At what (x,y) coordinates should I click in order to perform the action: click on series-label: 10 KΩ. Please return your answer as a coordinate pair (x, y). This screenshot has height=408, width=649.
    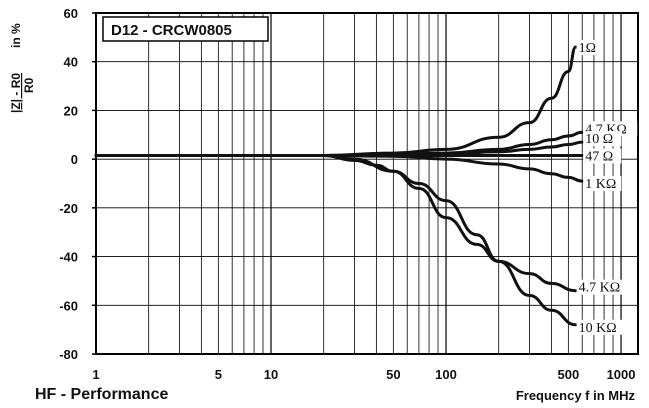
    Looking at the image, I should click on (598, 328).